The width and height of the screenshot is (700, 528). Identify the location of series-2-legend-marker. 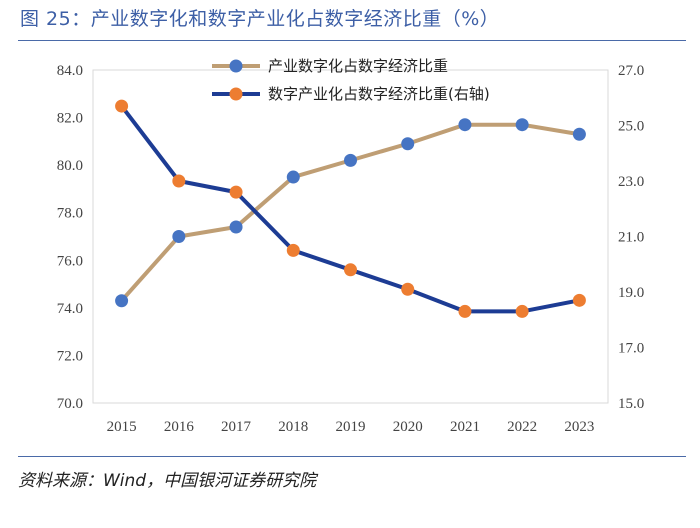
(236, 94).